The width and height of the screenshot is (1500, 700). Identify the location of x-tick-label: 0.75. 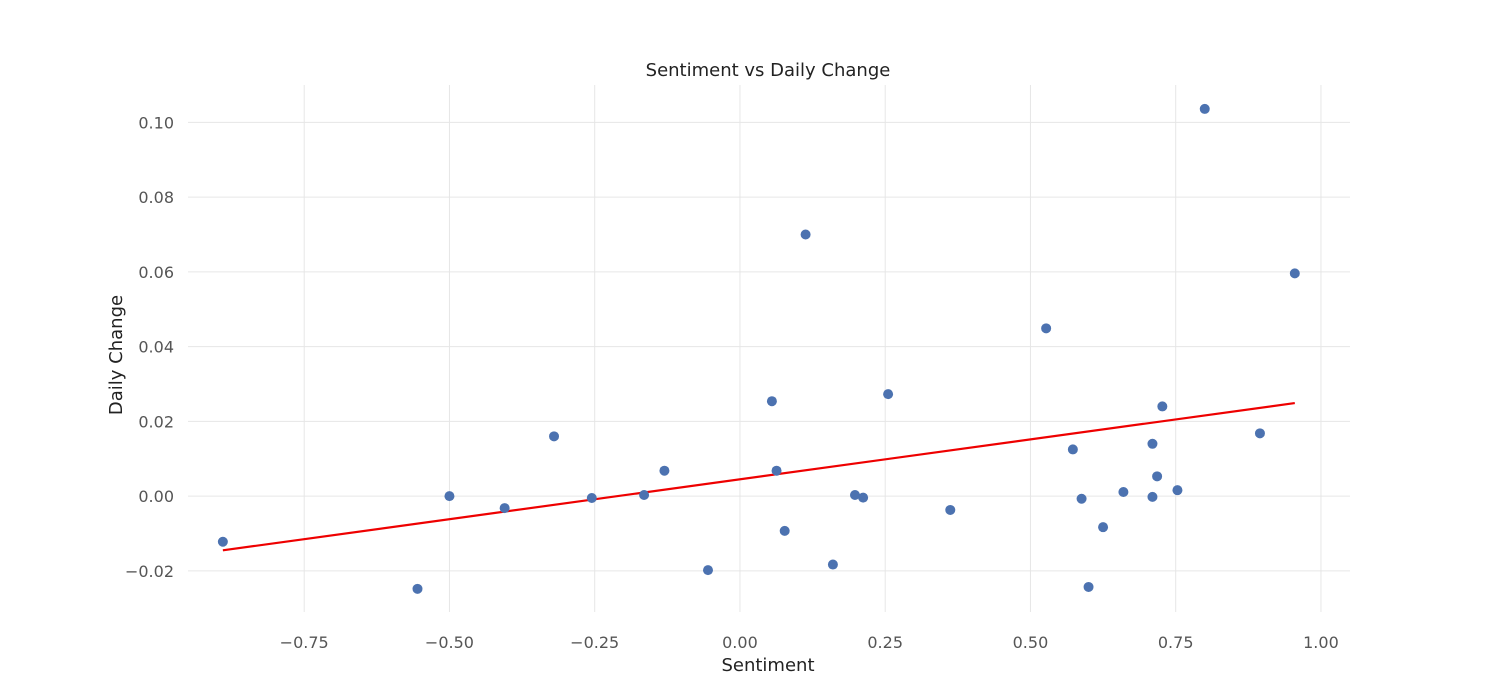
(1176, 642).